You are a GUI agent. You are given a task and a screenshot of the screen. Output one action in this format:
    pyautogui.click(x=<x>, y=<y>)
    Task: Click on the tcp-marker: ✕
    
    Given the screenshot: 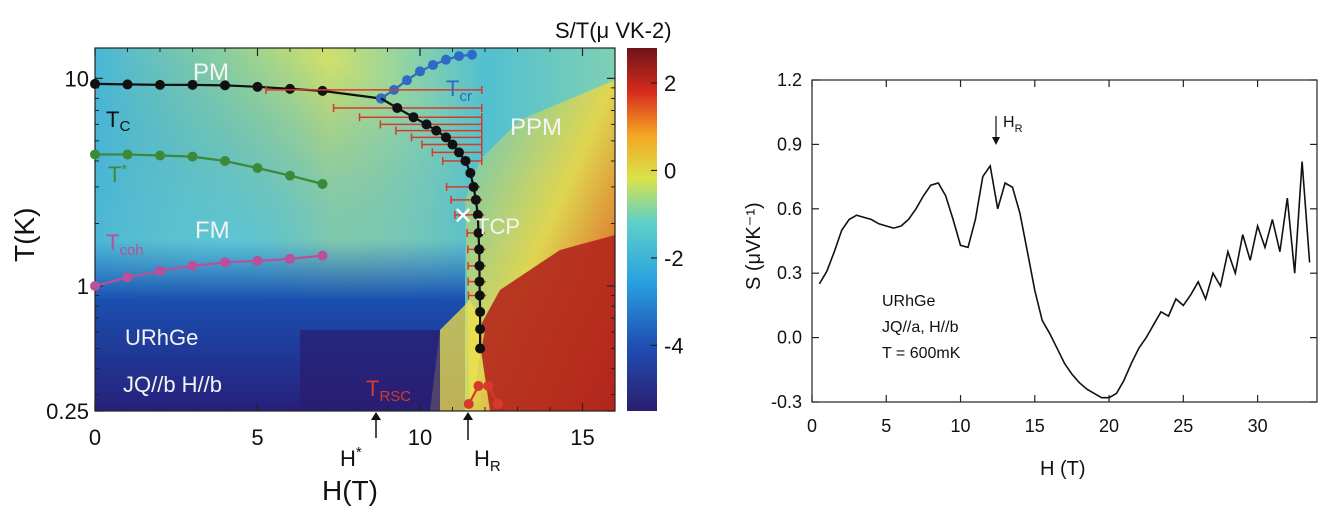 What is the action you would take?
    pyautogui.click(x=463, y=216)
    